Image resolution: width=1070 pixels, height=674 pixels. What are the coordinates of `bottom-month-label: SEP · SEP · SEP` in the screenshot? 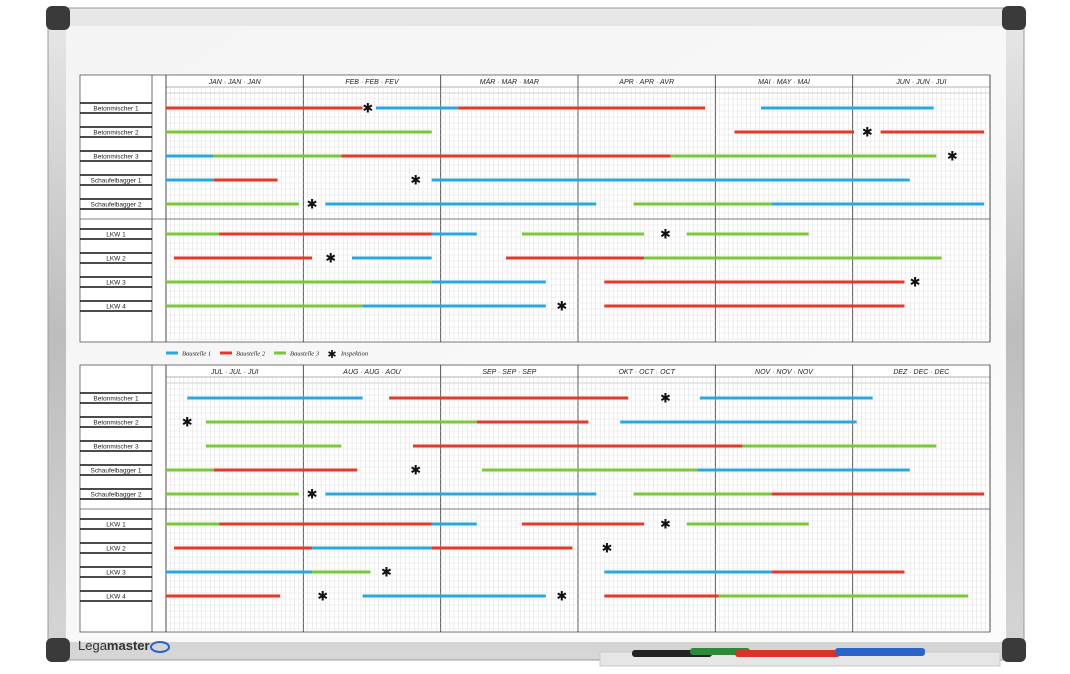 It's located at (509, 372).